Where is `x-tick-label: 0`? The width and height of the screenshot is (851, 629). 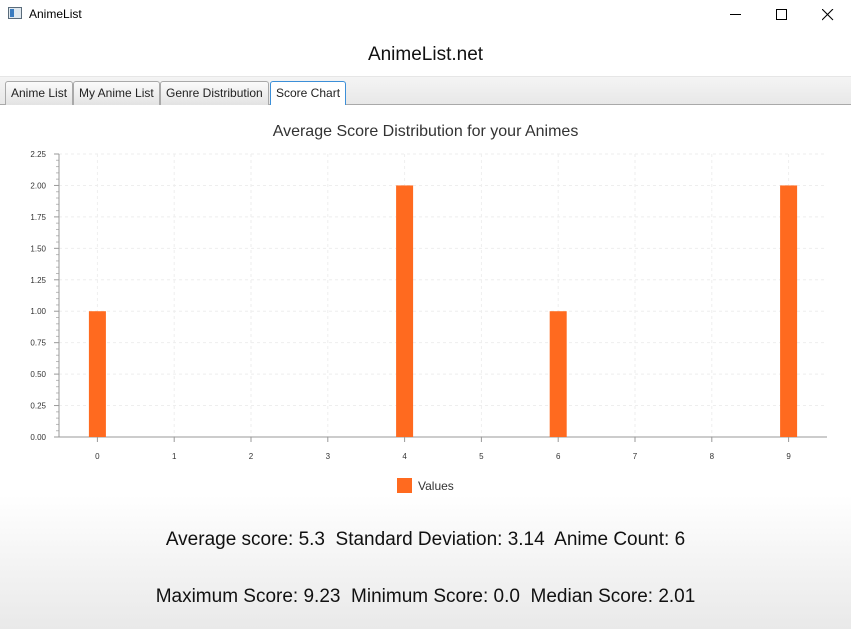
x-tick-label: 0 is located at coordinates (97, 456).